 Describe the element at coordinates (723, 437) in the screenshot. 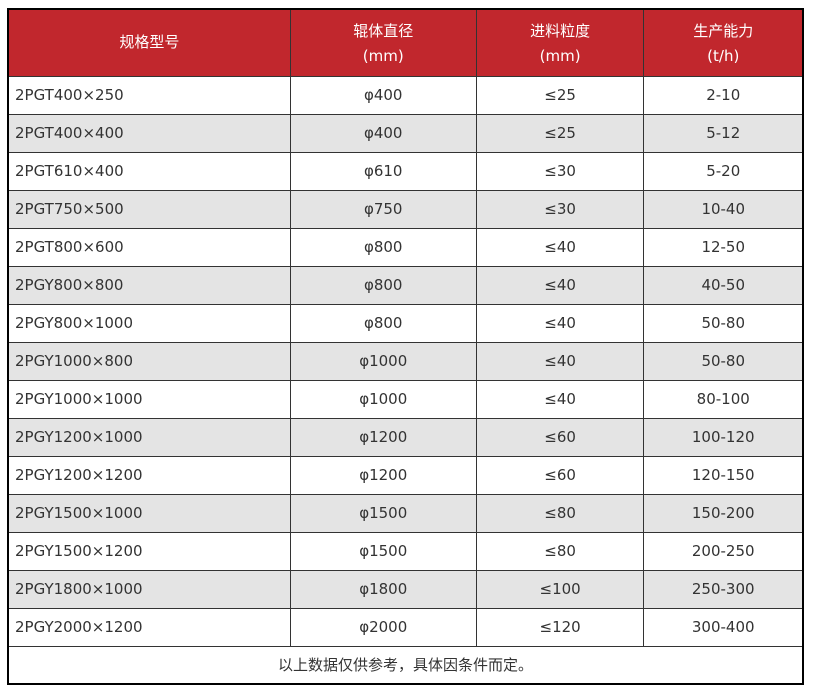

I see `capacity-cell: 100-120` at that location.